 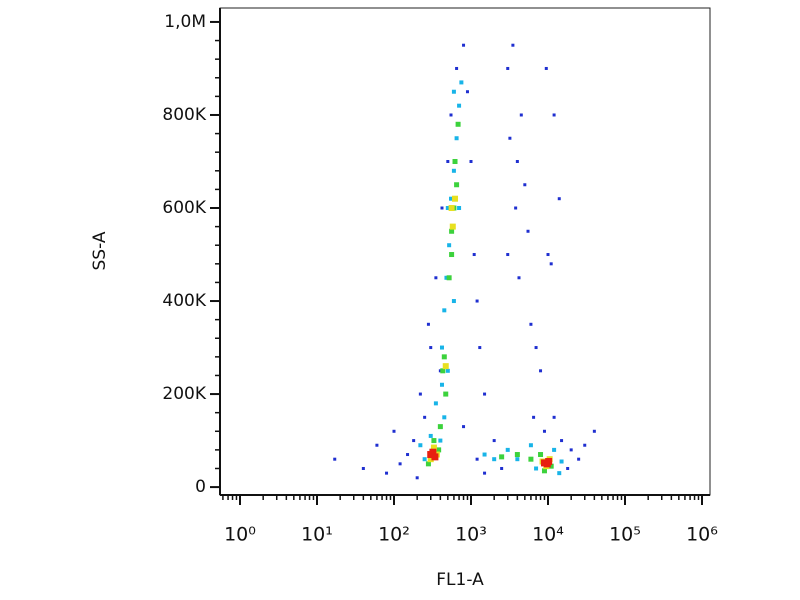 What do you see at coordinates (200, 487) in the screenshot?
I see `y-tick-label: 0` at bounding box center [200, 487].